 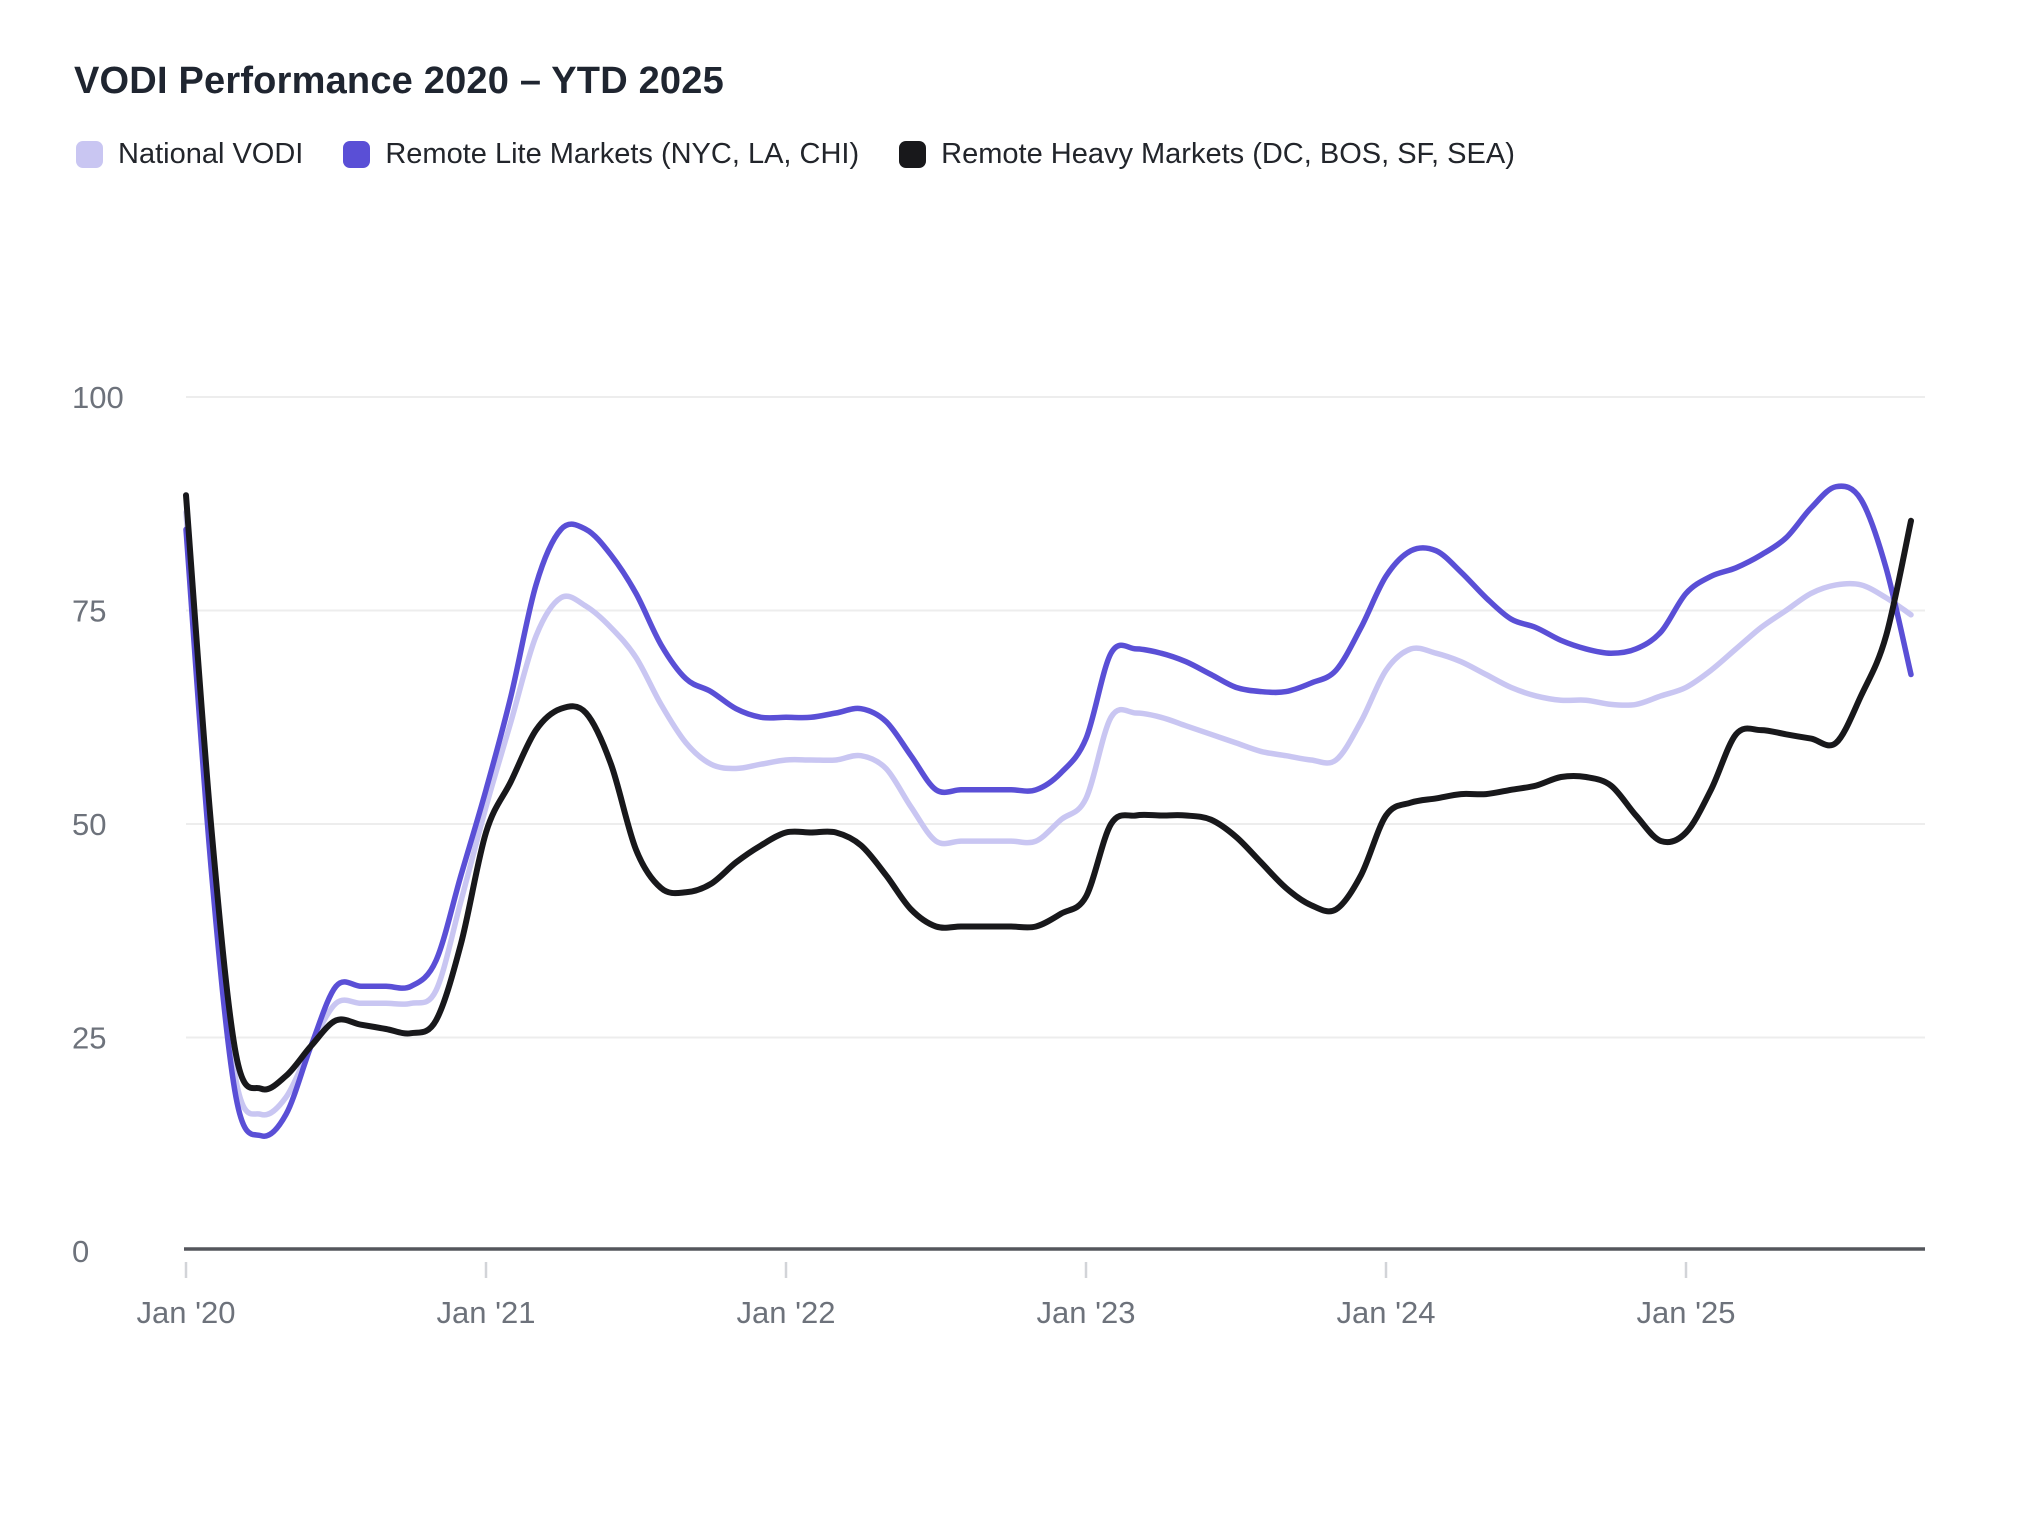 What do you see at coordinates (786, 1312) in the screenshot?
I see `x-axis-label-3: Jan '22` at bounding box center [786, 1312].